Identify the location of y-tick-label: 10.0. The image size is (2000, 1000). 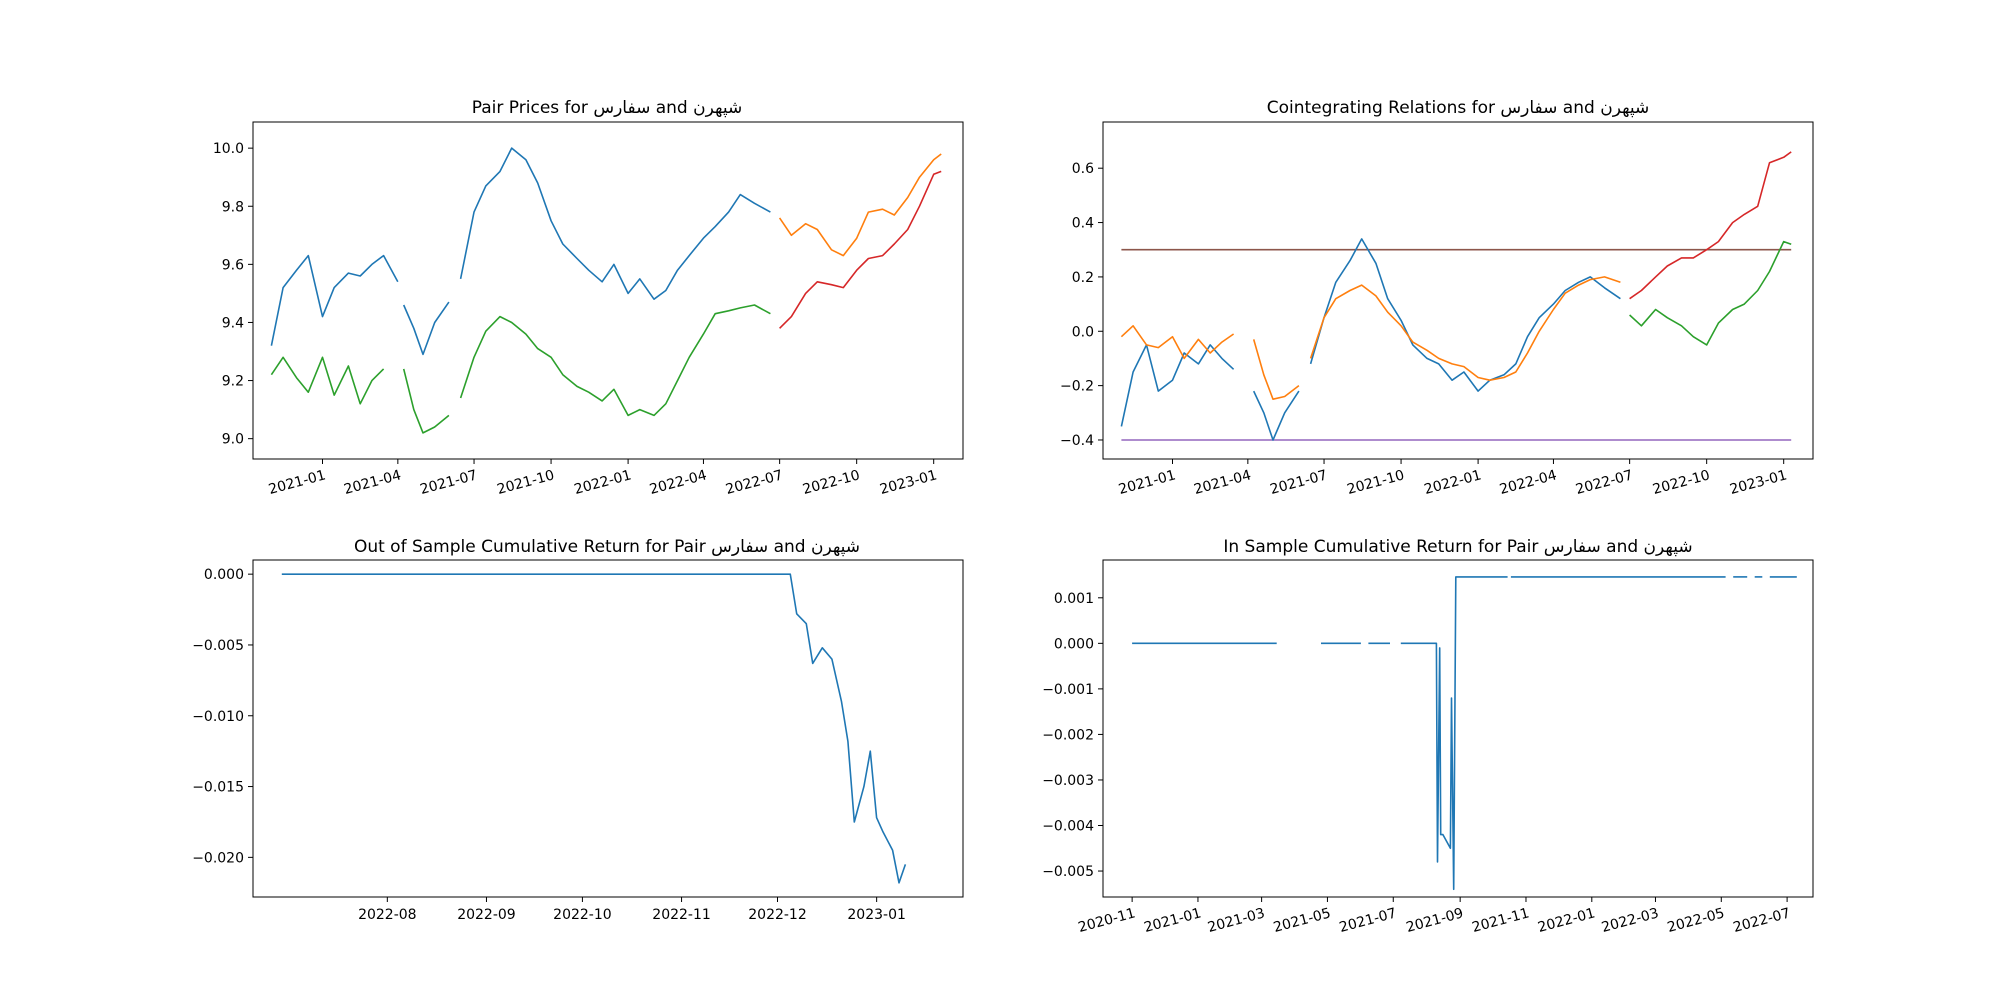
(228, 149).